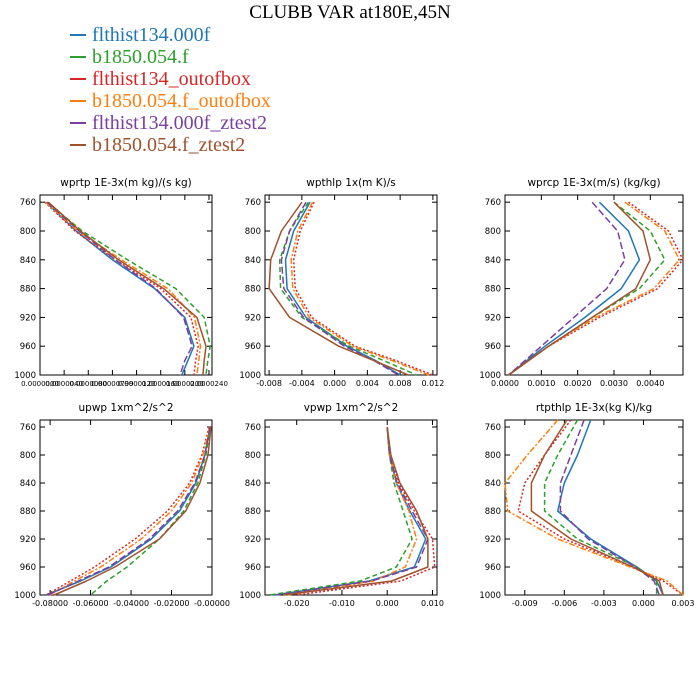  What do you see at coordinates (297, 603) in the screenshot?
I see `x-tick-label: -0.020` at bounding box center [297, 603].